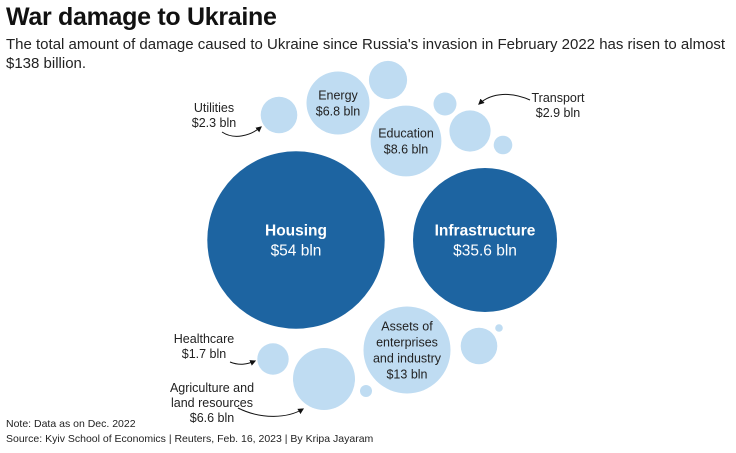 The image size is (736, 453). I want to click on label-energy: Energy $6.8 bln, so click(338, 103).